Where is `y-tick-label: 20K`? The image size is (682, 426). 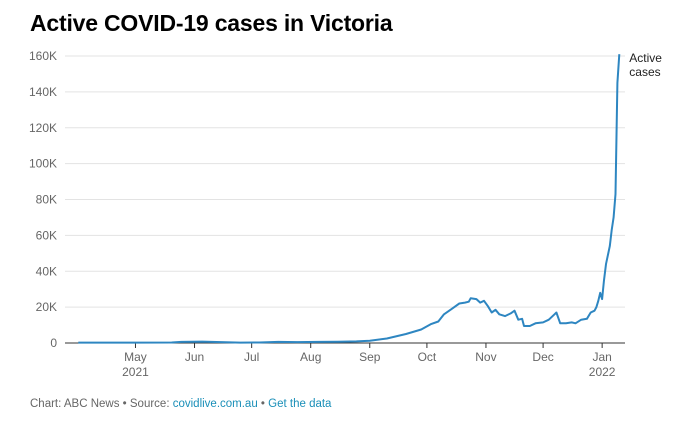 y-tick-label: 20K is located at coordinates (46, 307).